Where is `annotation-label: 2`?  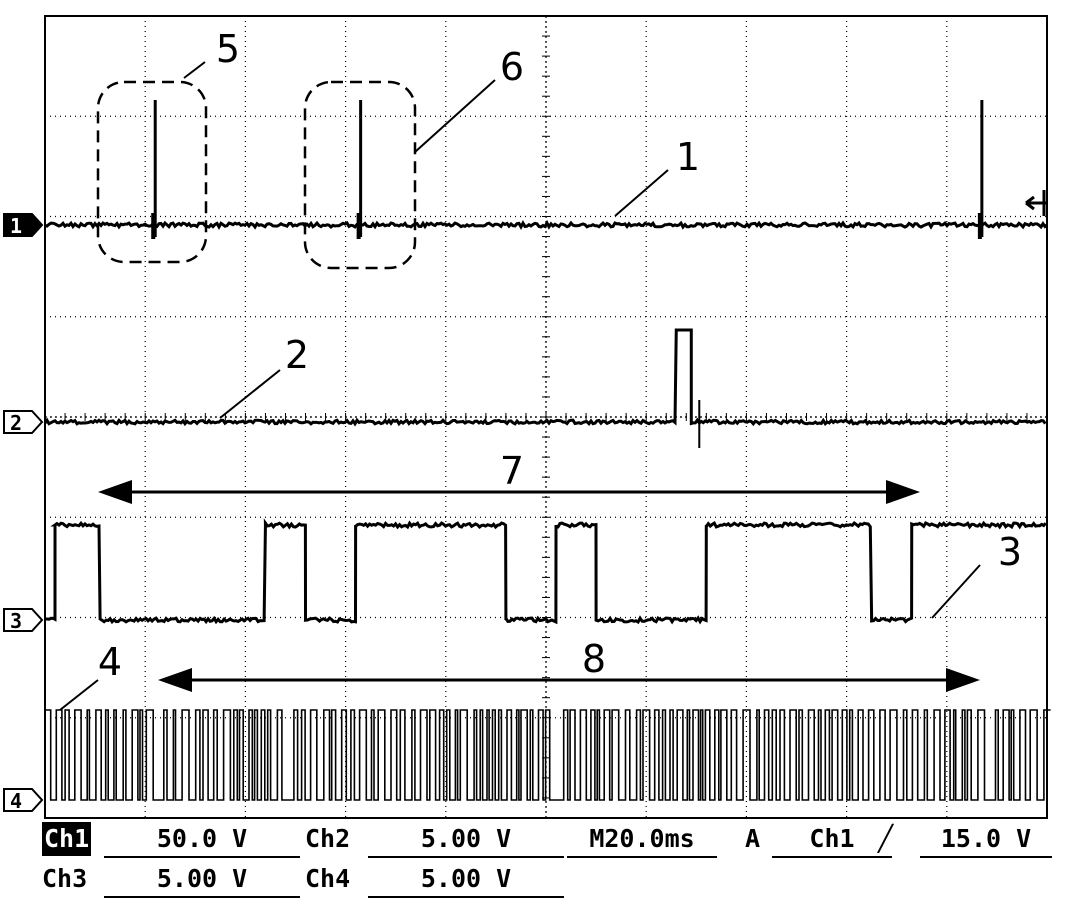
annotation-label: 2 is located at coordinates (297, 355).